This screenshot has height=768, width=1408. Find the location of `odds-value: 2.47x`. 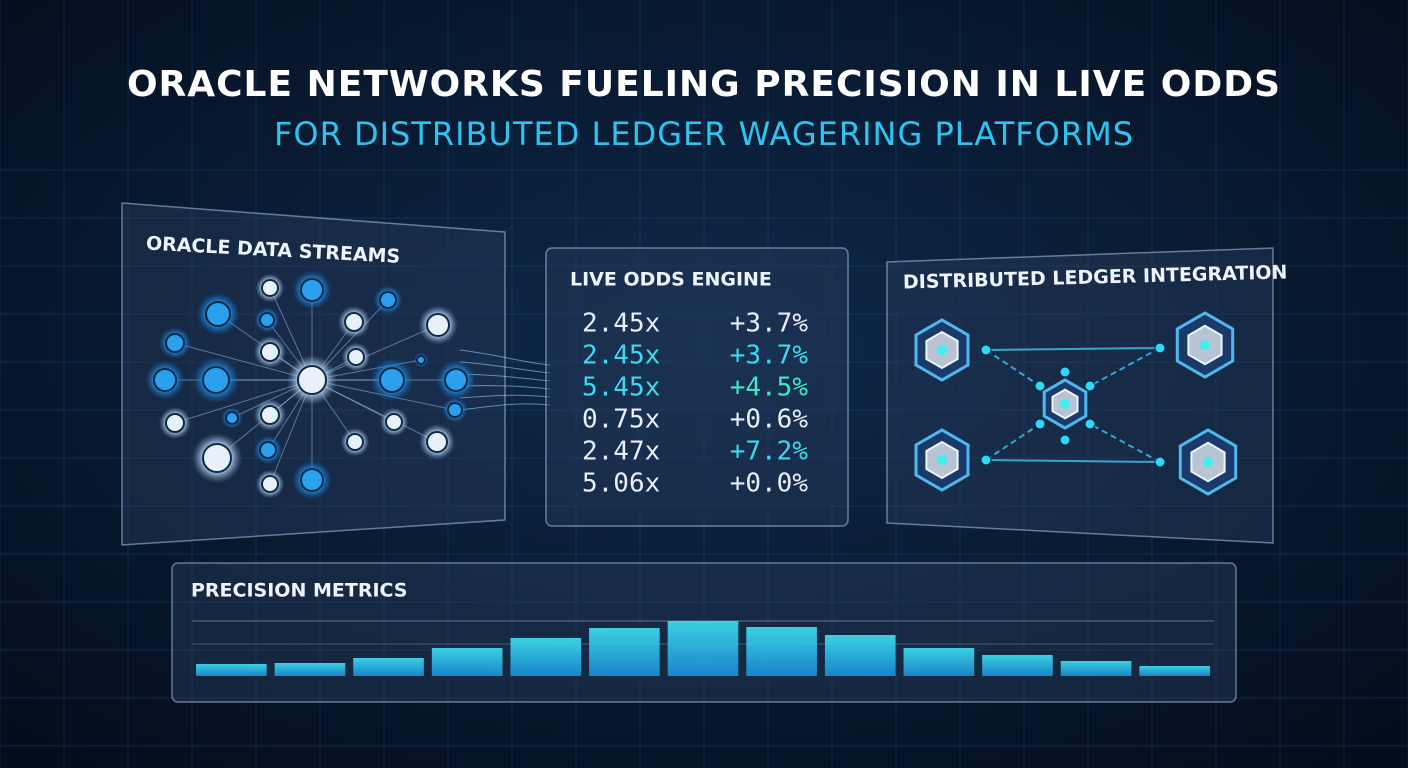

odds-value: 2.47x is located at coordinates (621, 452).